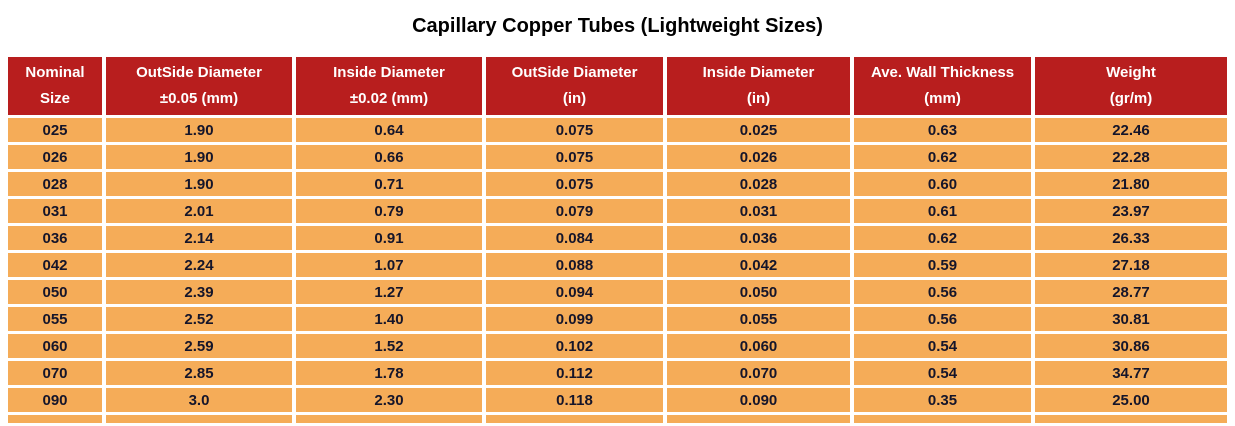  I want to click on table-cell: 031, so click(55, 211).